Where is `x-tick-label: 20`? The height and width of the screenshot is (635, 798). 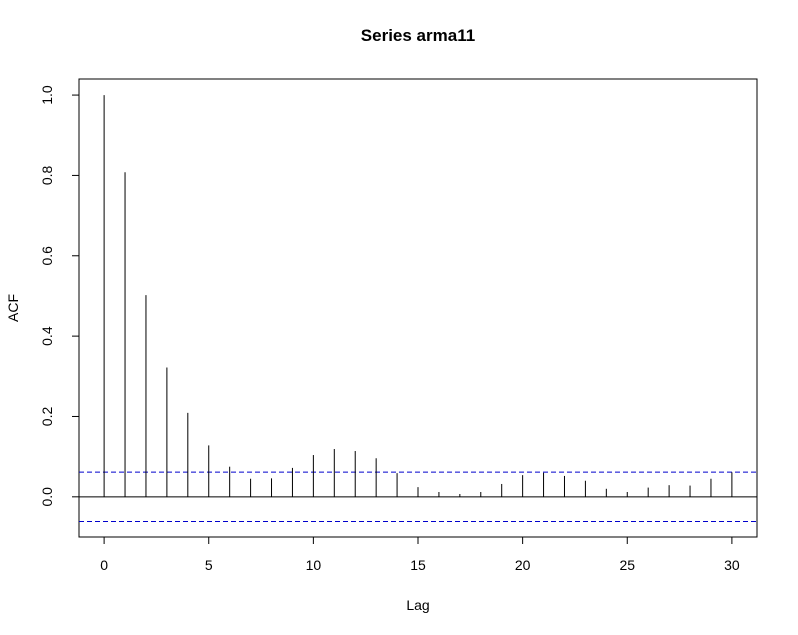
x-tick-label: 20 is located at coordinates (523, 565).